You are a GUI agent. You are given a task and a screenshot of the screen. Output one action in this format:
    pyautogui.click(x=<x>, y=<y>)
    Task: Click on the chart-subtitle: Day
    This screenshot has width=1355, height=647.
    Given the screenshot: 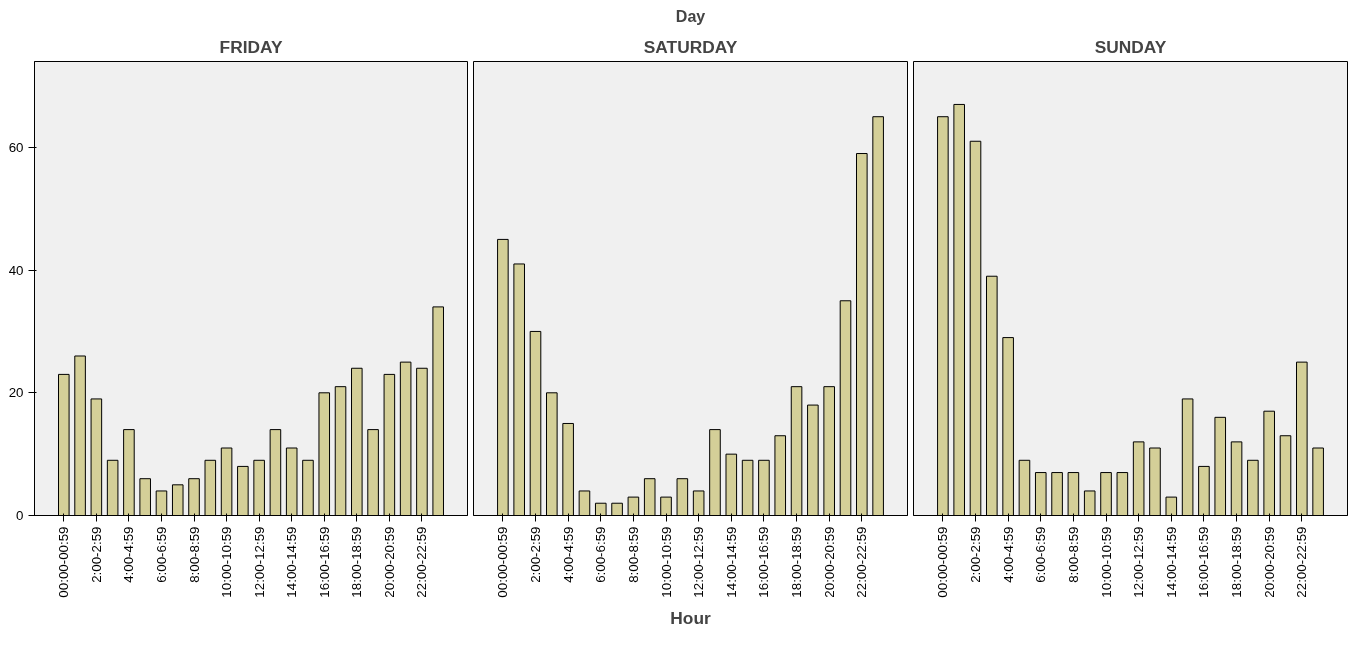 What is the action you would take?
    pyautogui.click(x=690, y=16)
    